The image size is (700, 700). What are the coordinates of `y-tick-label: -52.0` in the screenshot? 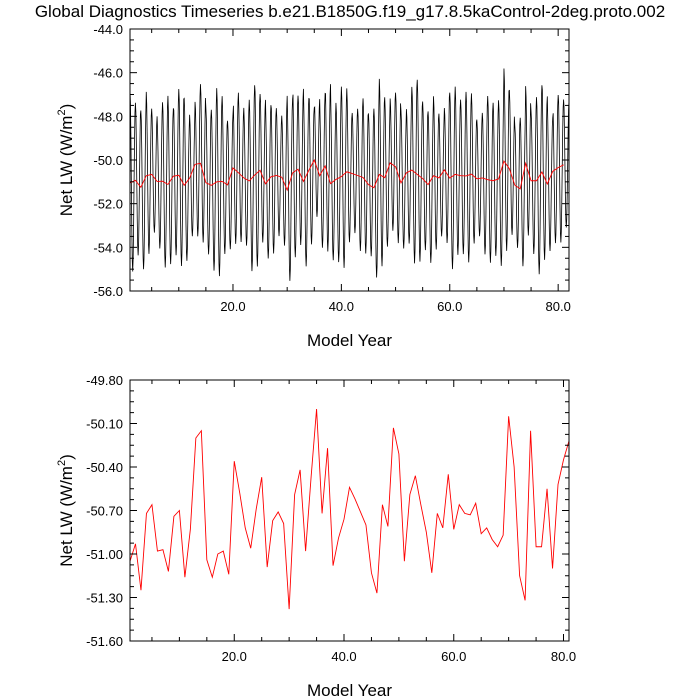 It's located at (108, 204).